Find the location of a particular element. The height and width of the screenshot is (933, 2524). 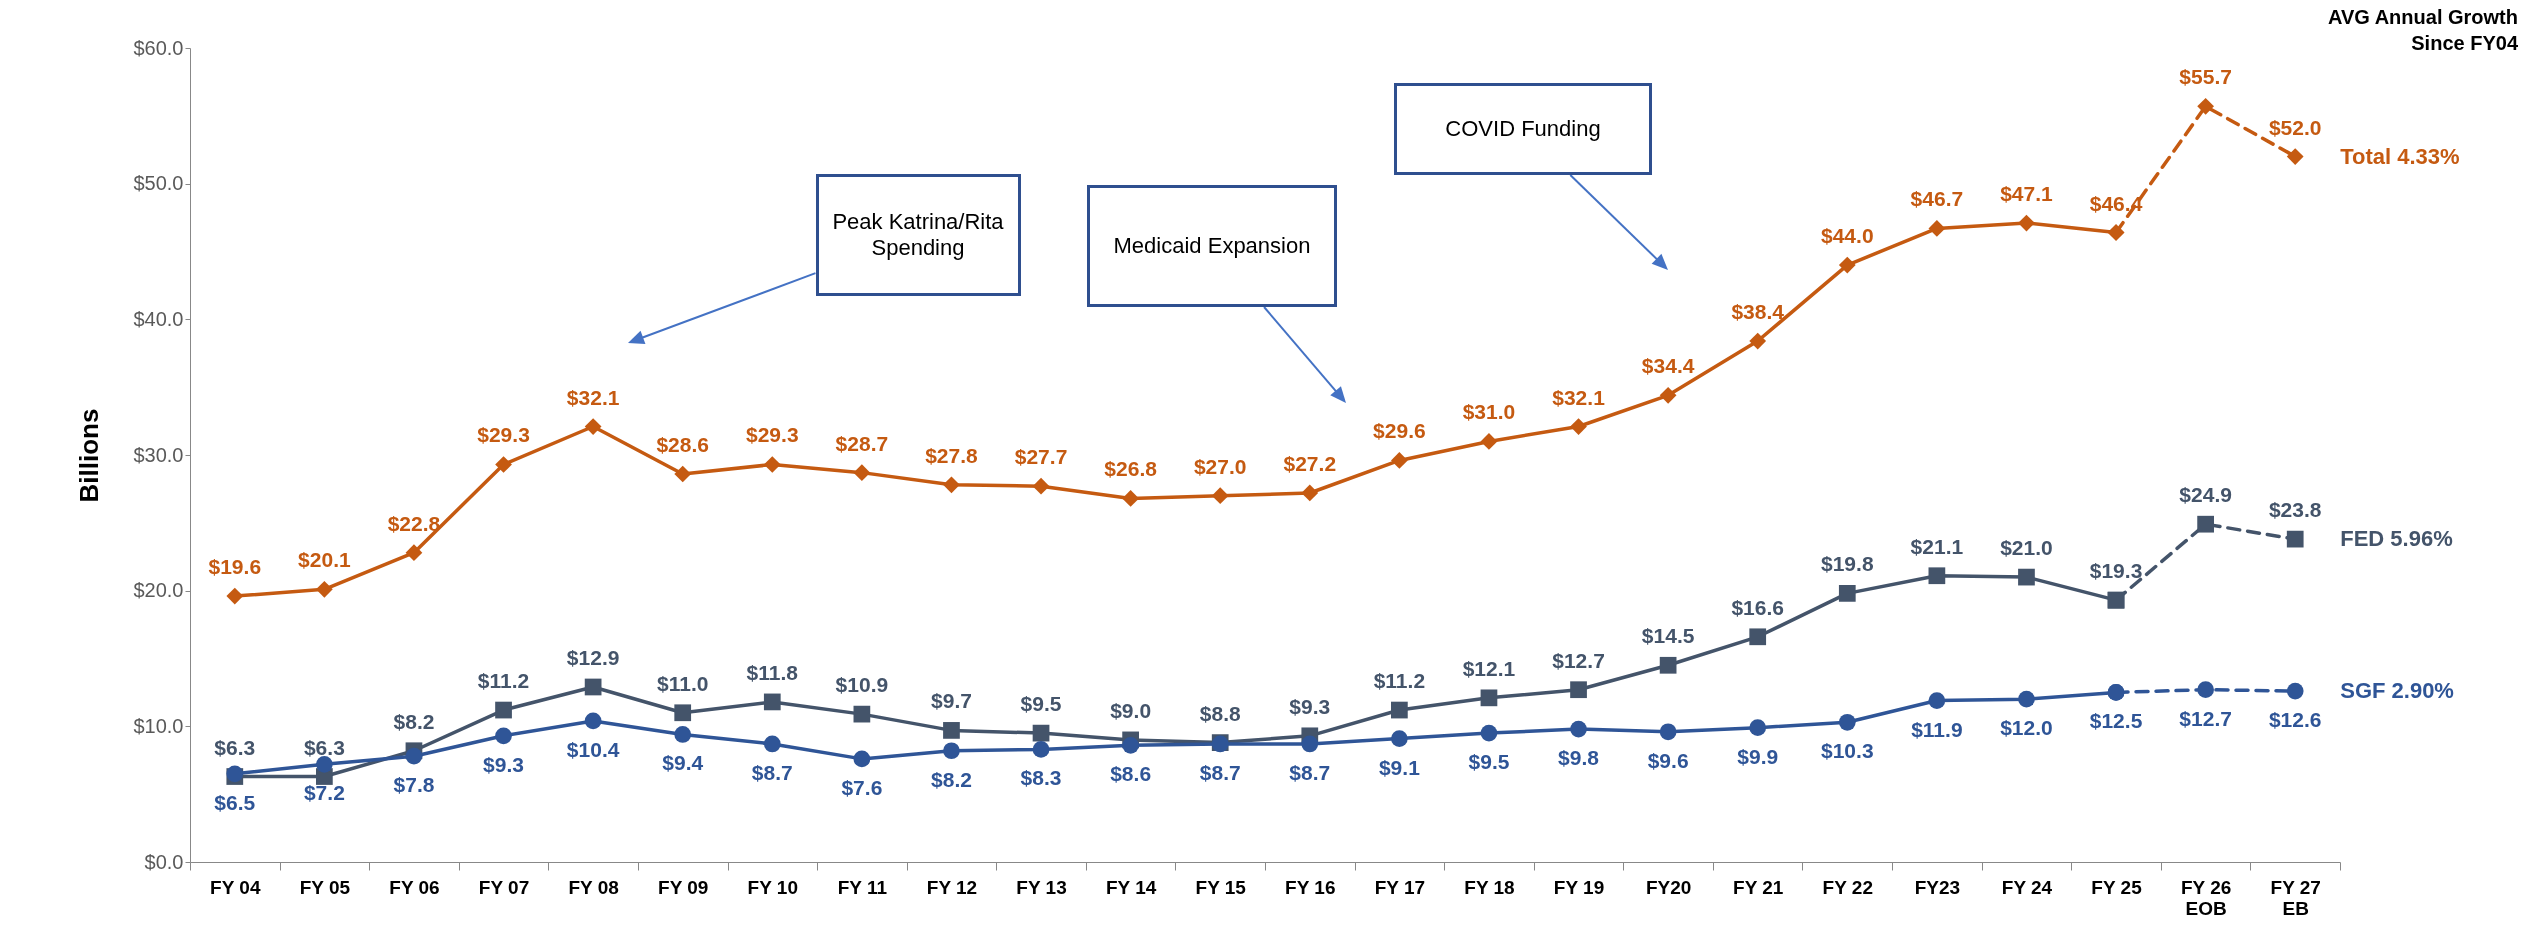

x-tick-label: FY 07 is located at coordinates (504, 887).